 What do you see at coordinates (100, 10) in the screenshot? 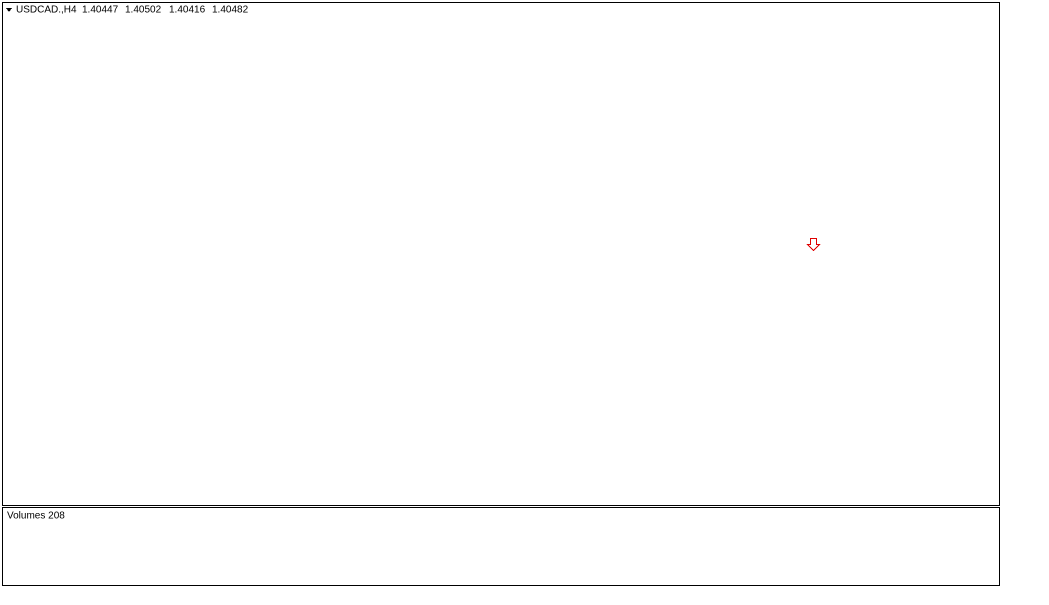
I see `header-open: 1.40447` at bounding box center [100, 10].